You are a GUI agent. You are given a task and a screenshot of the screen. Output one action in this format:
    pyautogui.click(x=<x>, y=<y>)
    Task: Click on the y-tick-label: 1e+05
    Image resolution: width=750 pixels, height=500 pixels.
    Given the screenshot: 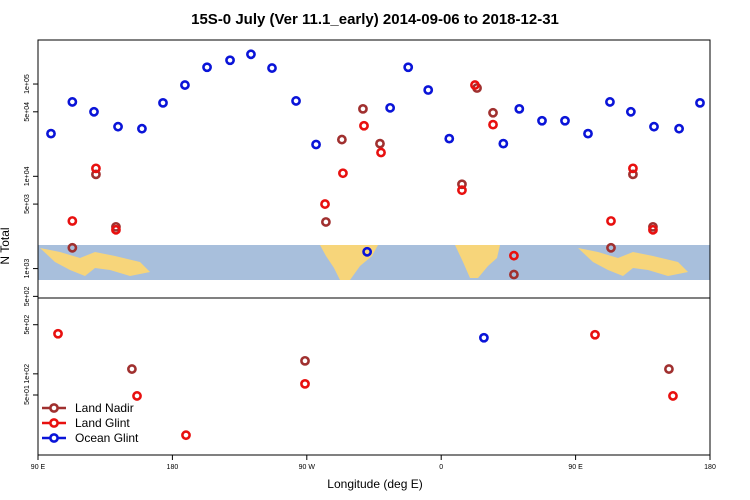 What is the action you would take?
    pyautogui.click(x=27, y=84)
    